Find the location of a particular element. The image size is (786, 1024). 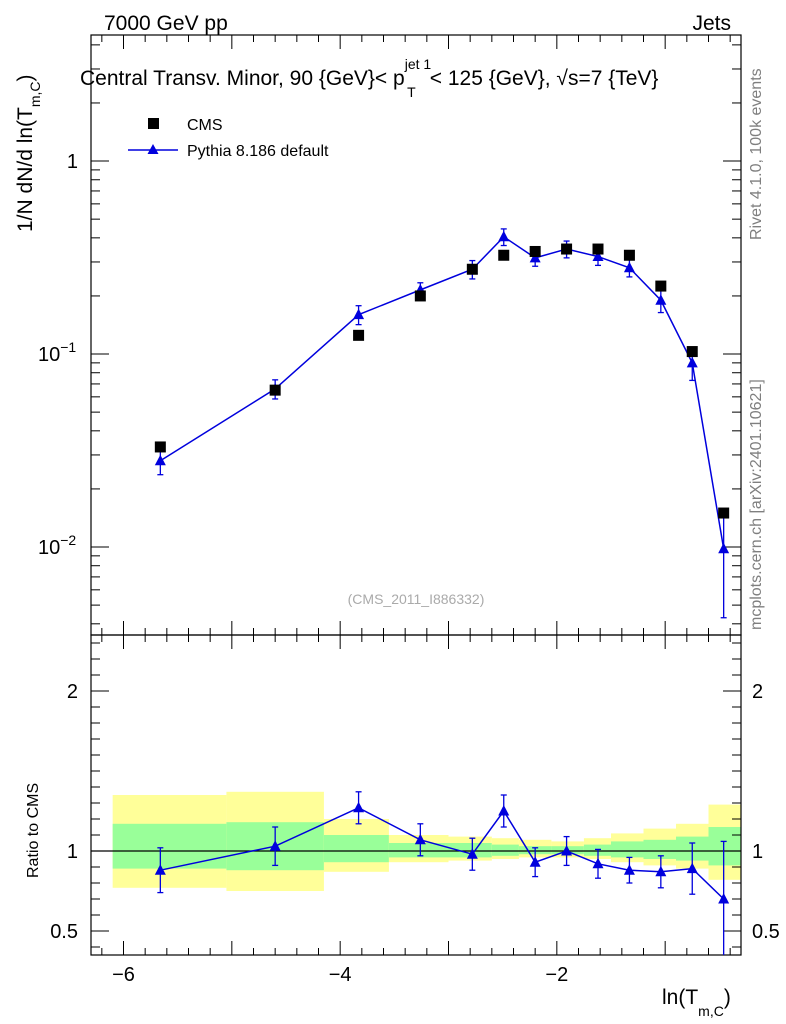

ratio-xlabel-suffix: ) is located at coordinates (727, 997).